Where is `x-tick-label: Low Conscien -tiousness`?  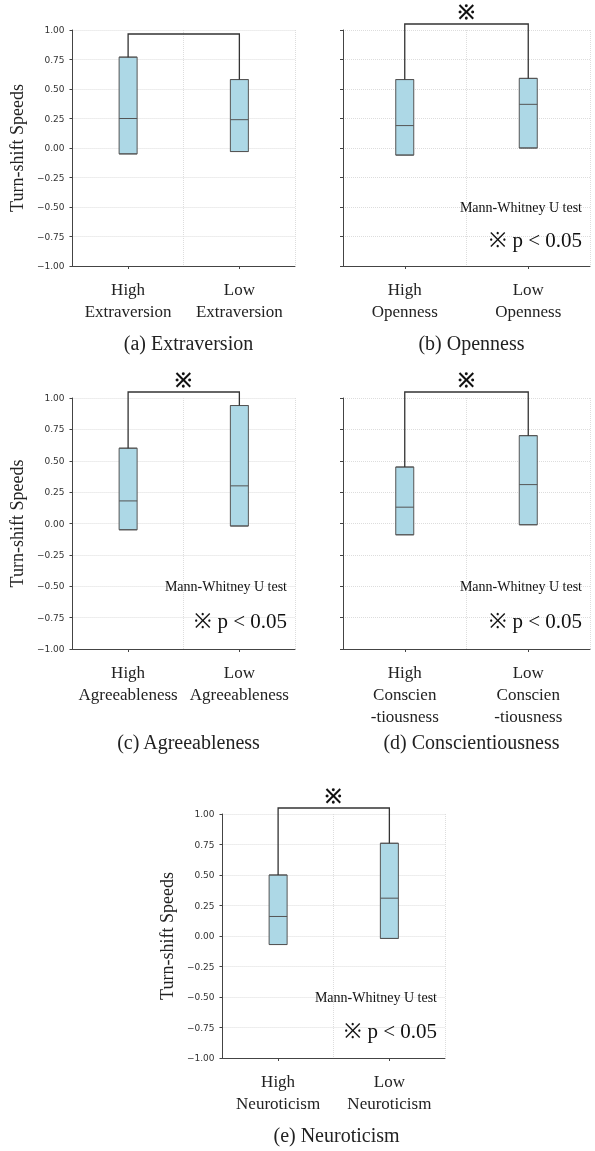
x-tick-label: Low Conscien -tiousness is located at coordinates (528, 694).